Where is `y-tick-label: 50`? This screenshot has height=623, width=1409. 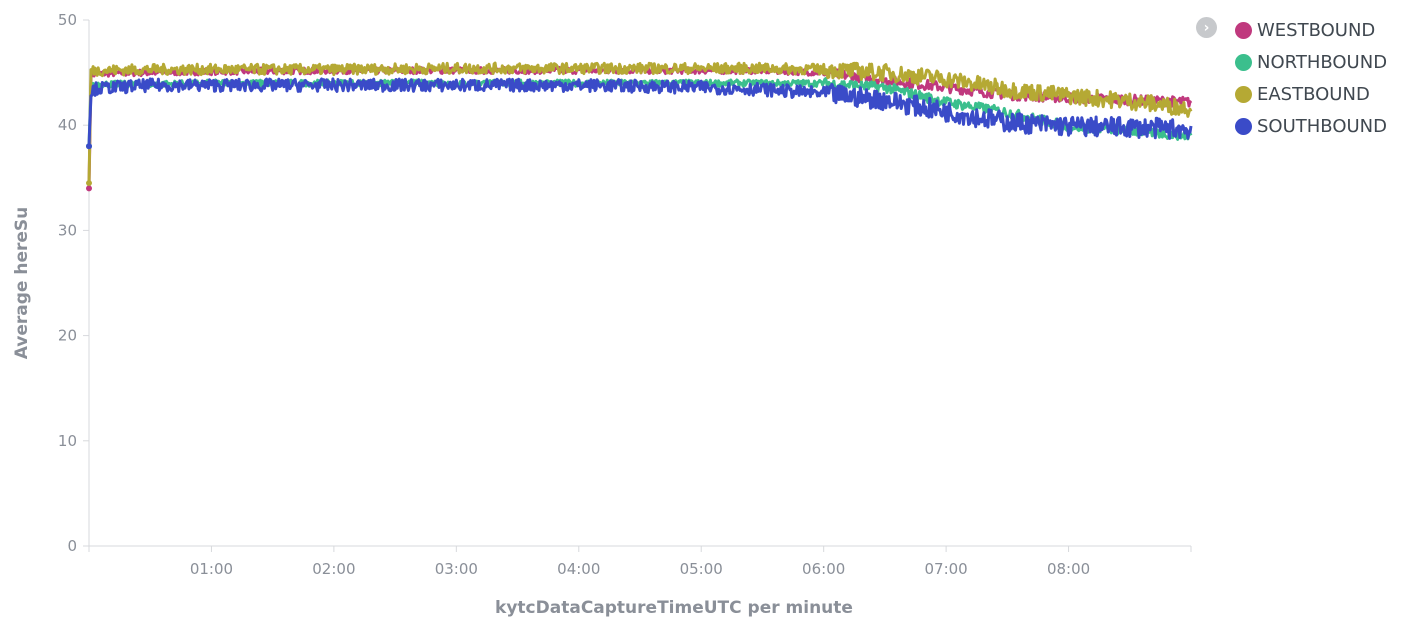
y-tick-label: 50 is located at coordinates (67, 20).